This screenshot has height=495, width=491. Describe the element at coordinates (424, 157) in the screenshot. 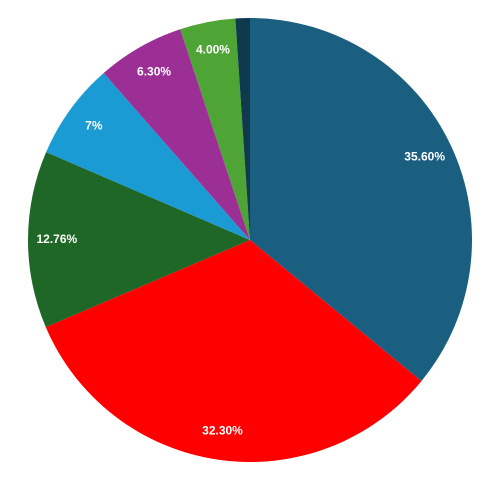

I see `data-label: 35.60%` at that location.